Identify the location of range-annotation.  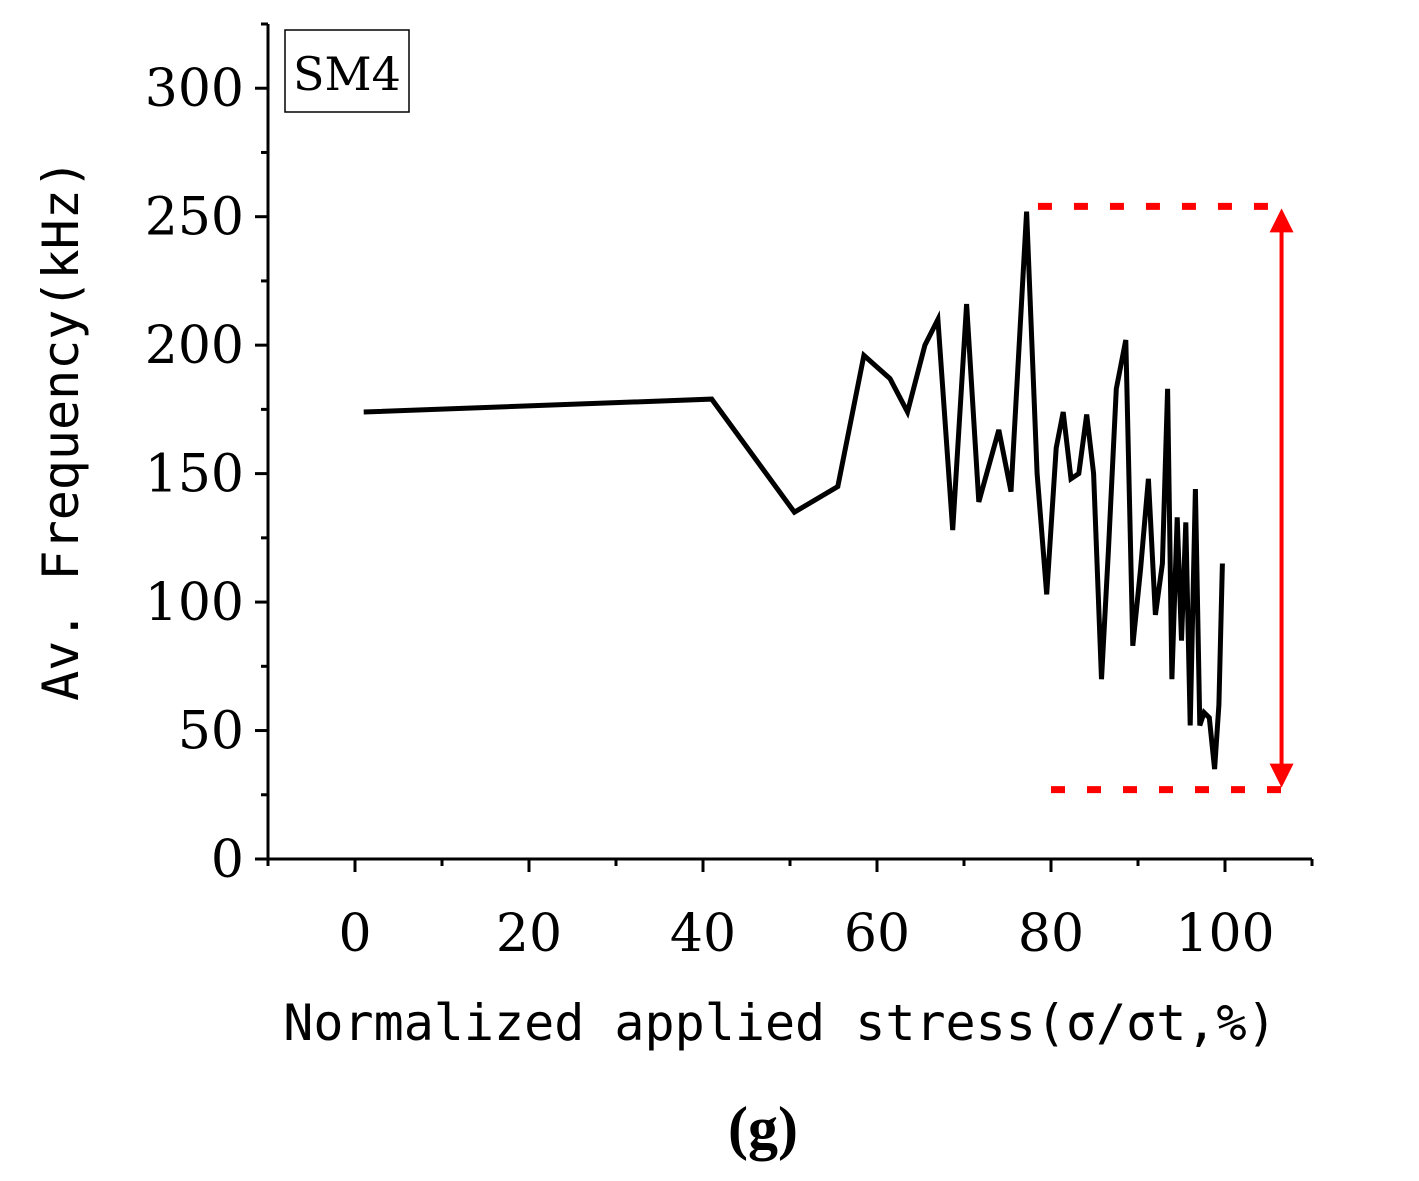
(1165, 498).